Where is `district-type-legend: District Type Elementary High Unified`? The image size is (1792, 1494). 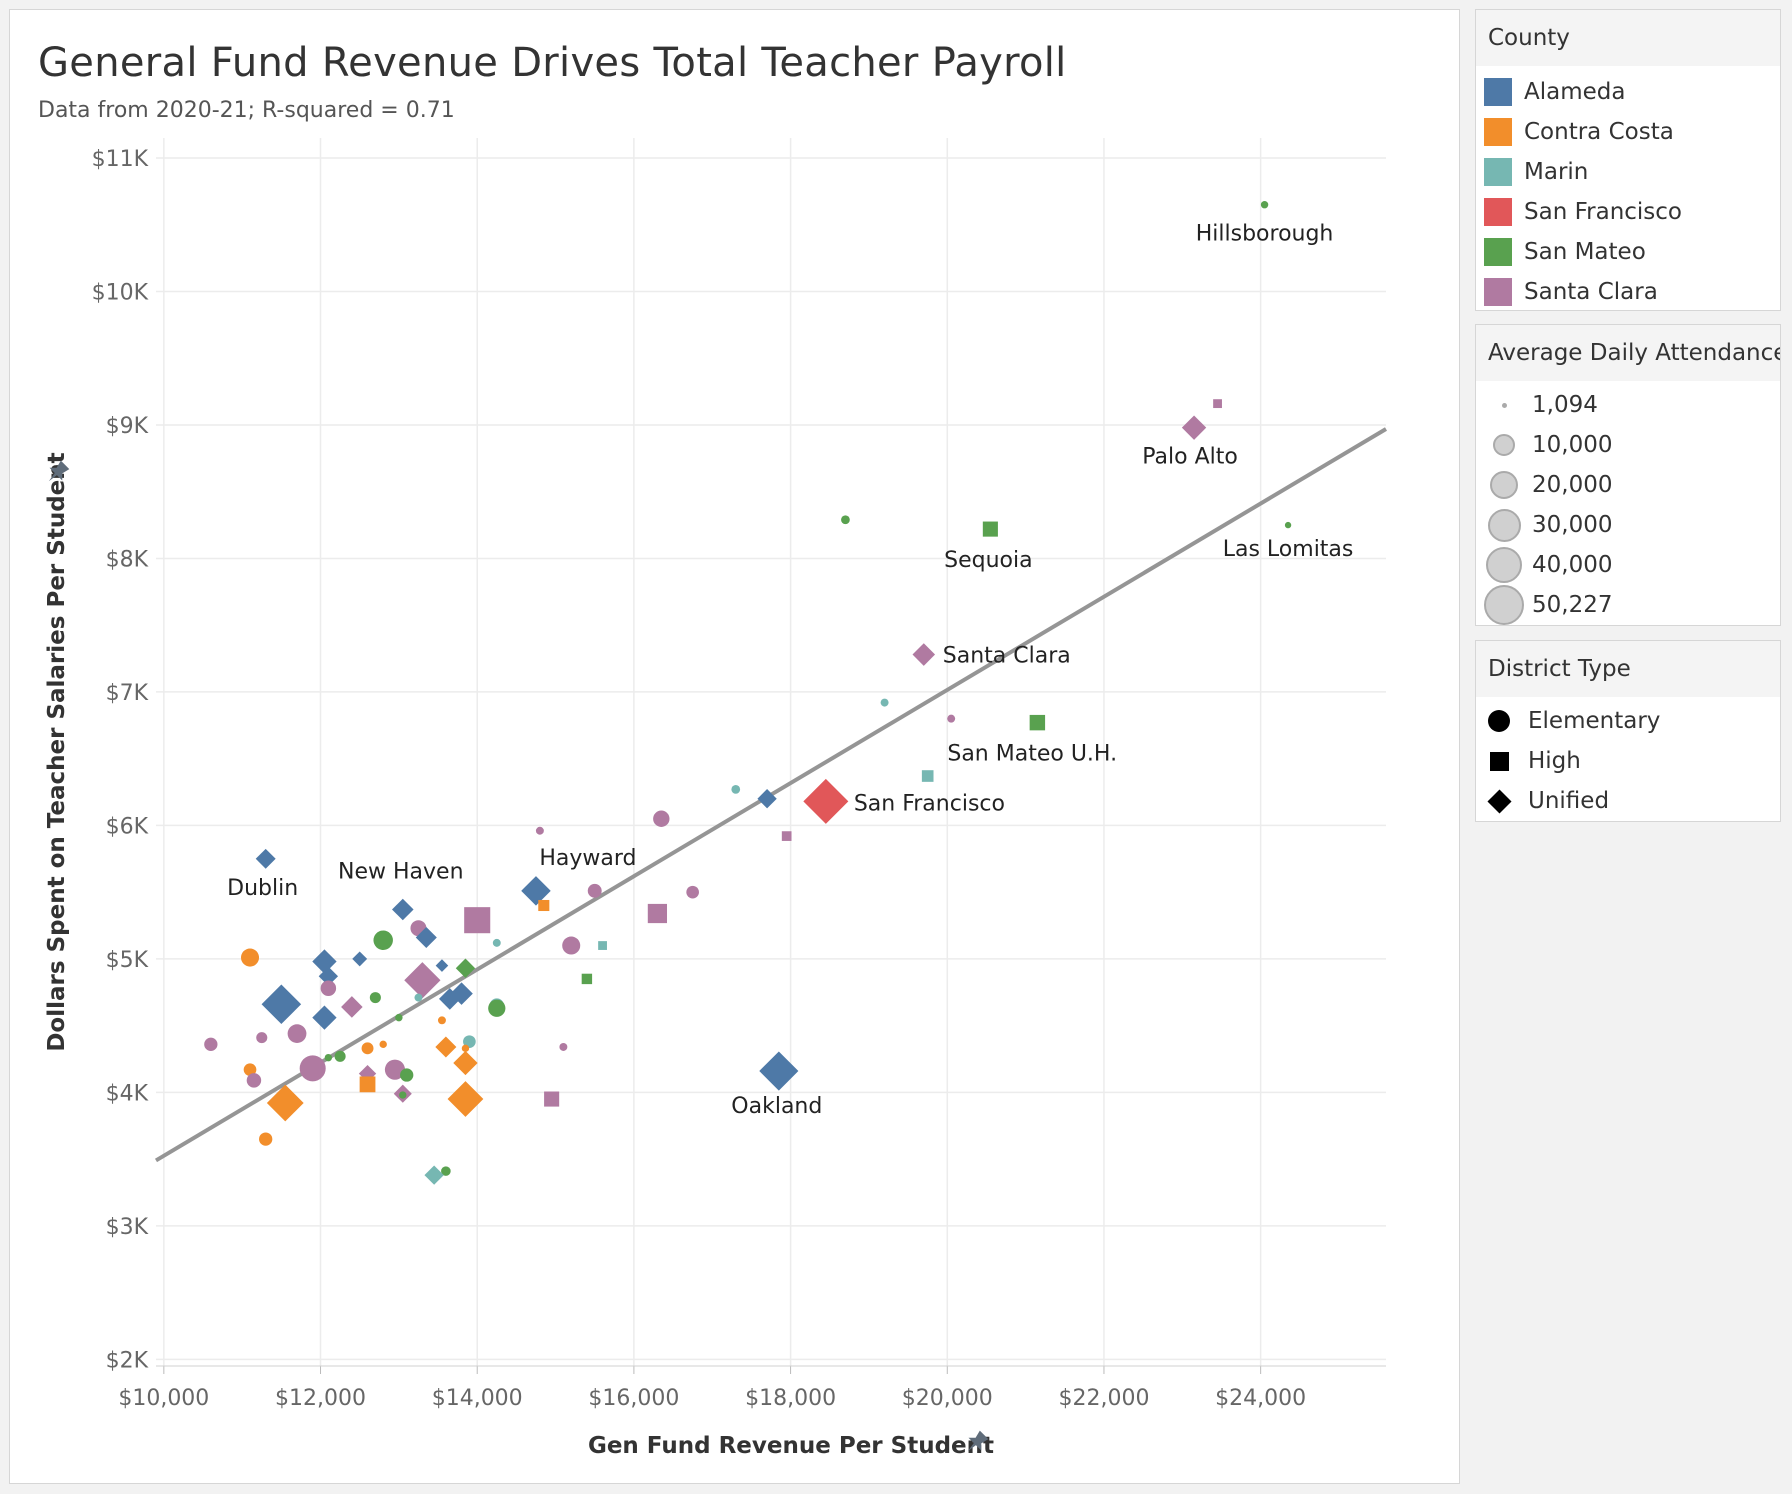
district-type-legend: District Type Elementary High Unified is located at coordinates (1628, 731).